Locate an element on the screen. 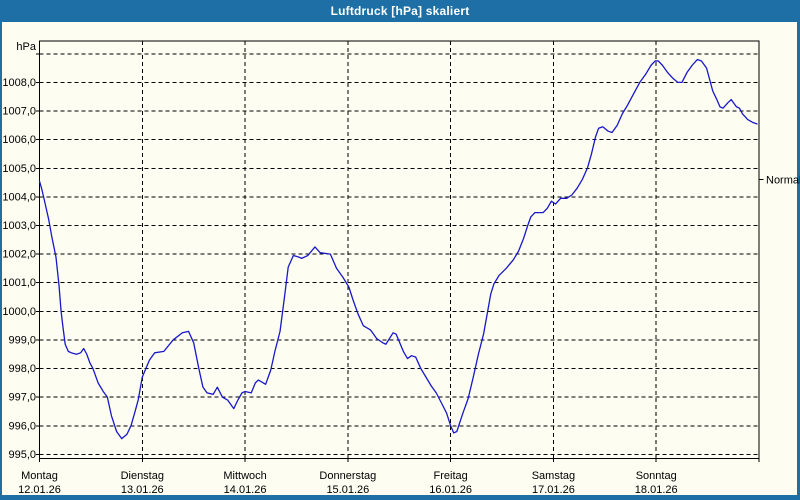 Image resolution: width=800 pixels, height=500 pixels. window-titlebar: Luftdruck [hPa] skaliert is located at coordinates (399, 11).